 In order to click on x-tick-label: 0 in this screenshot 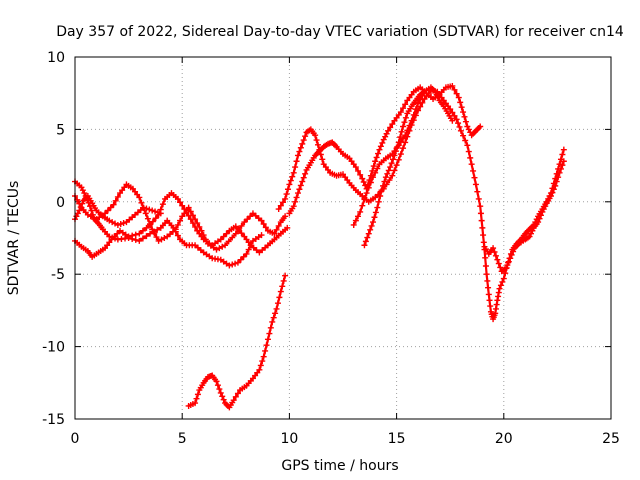, I will do `click(75, 439)`.